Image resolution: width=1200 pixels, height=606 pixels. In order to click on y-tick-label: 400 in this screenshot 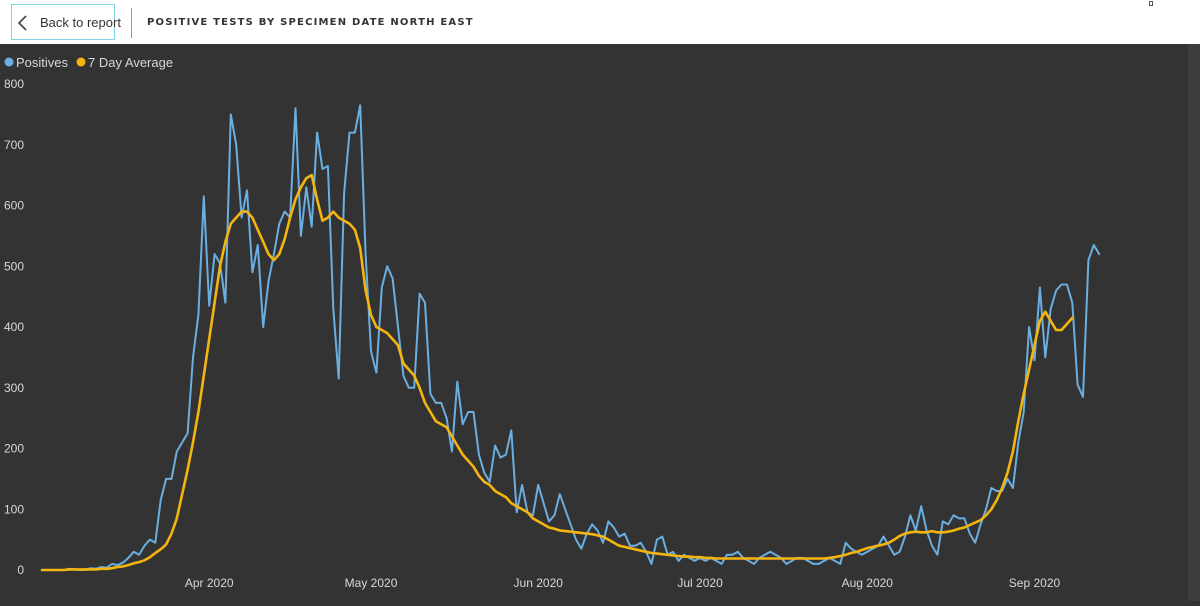, I will do `click(14, 327)`.